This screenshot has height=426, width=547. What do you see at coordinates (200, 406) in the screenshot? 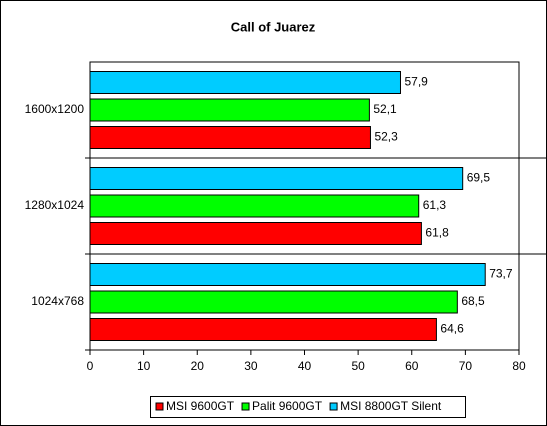
I see `legend-label: MSI 9600GT` at bounding box center [200, 406].